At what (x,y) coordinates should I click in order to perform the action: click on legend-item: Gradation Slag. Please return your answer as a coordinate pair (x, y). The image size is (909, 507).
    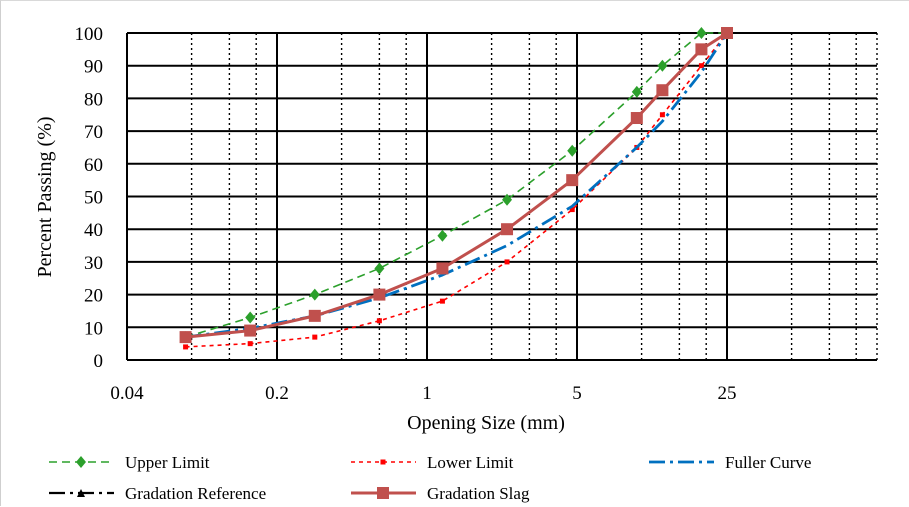
    Looking at the image, I should click on (440, 493).